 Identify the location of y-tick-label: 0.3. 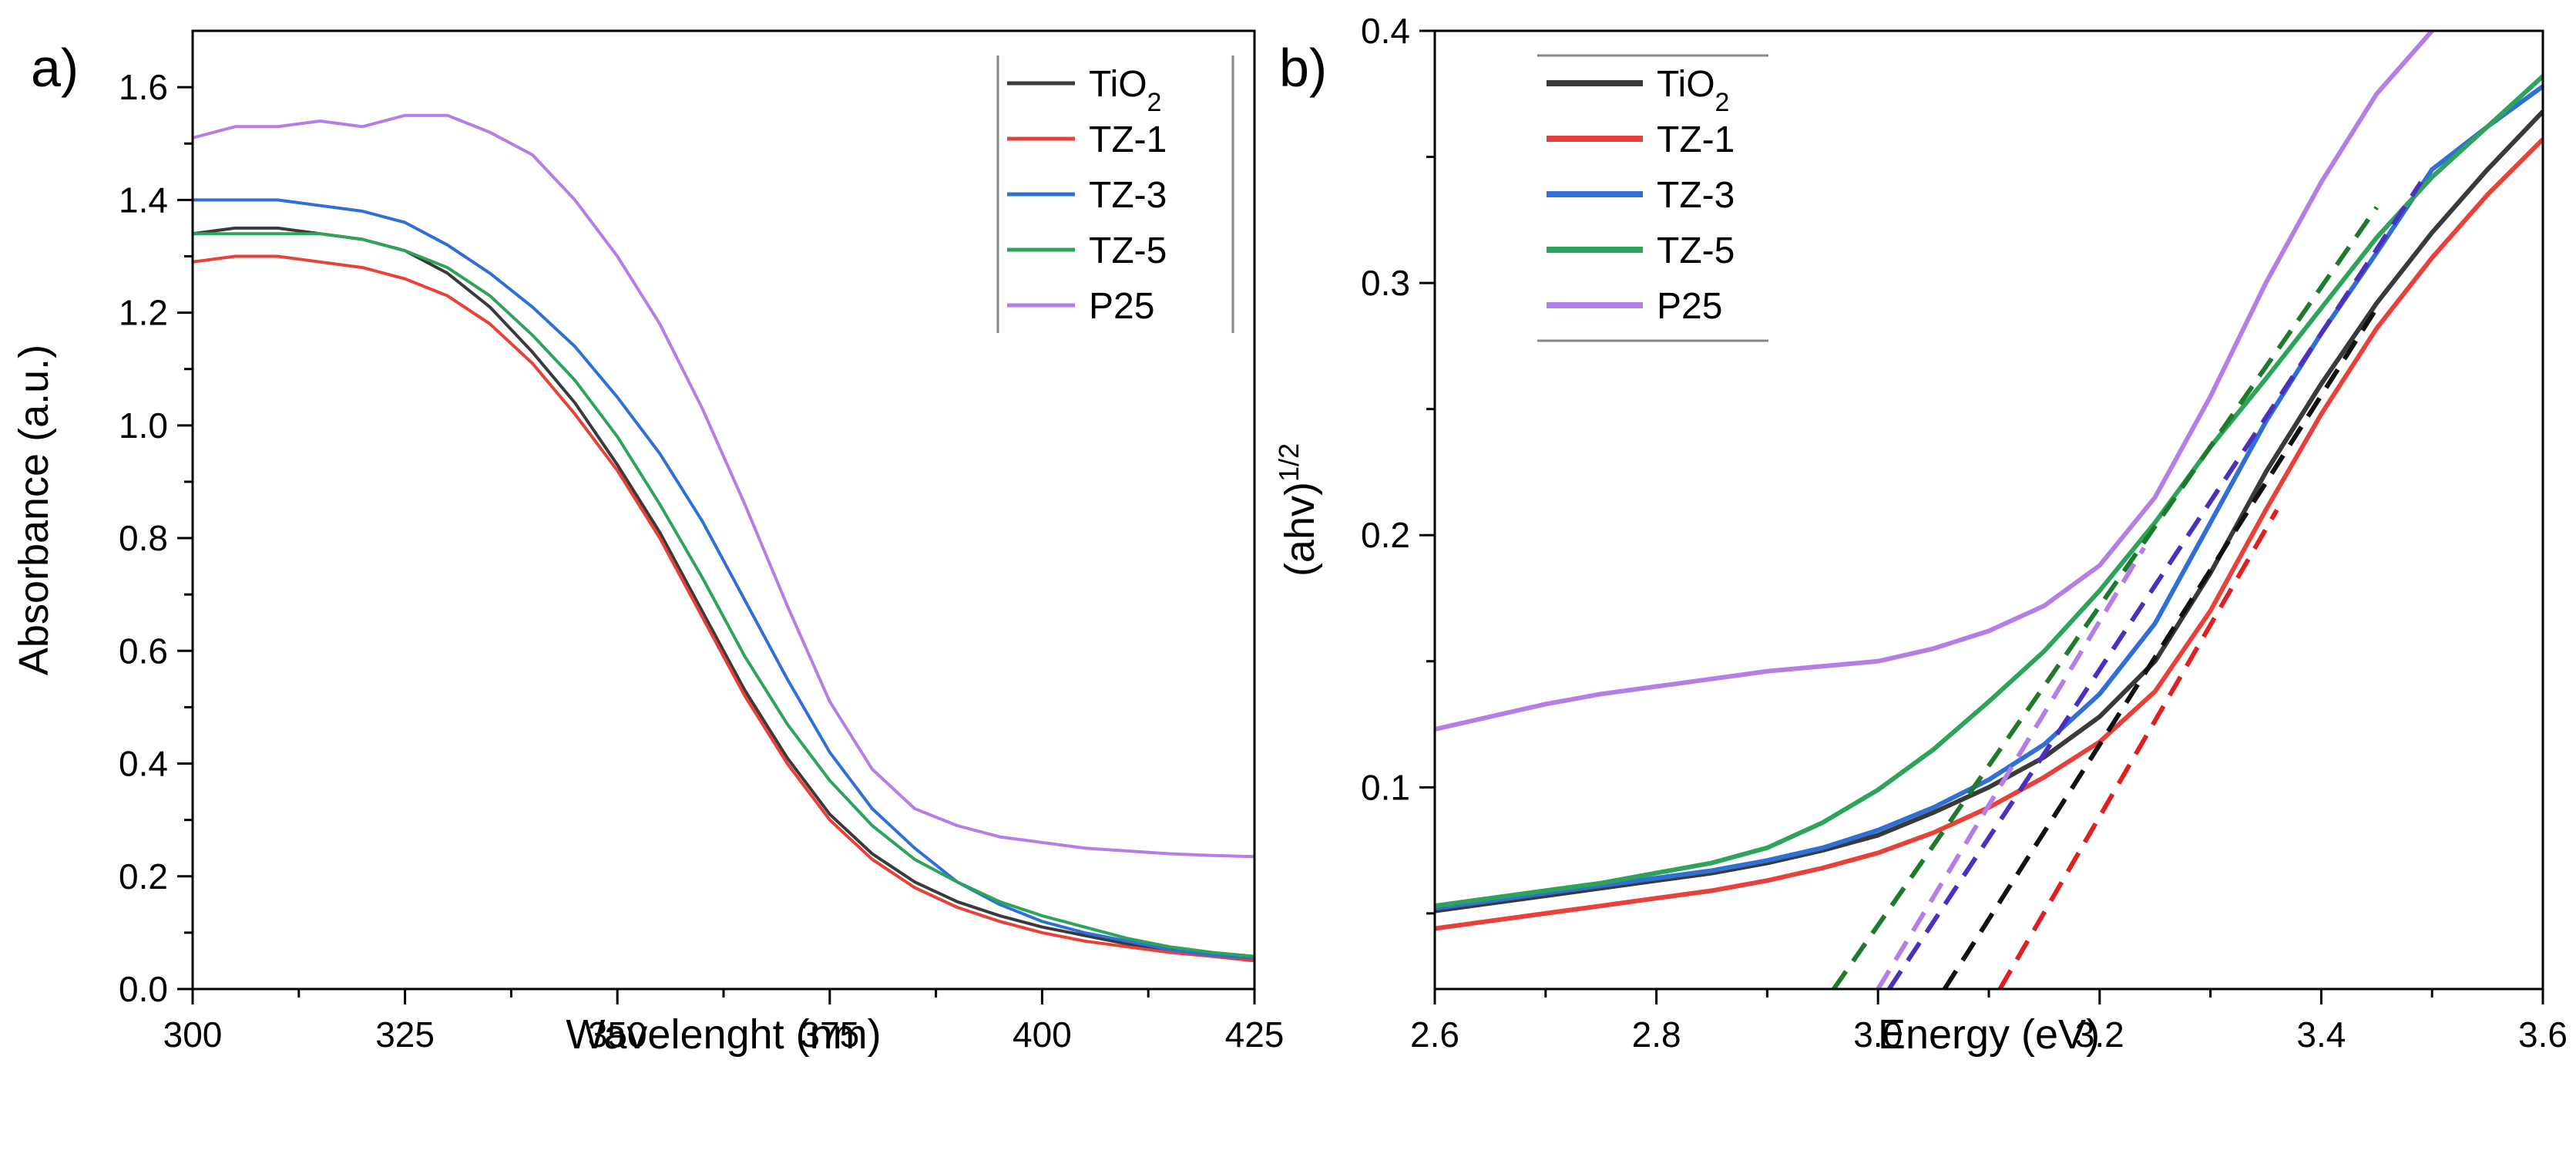
(1385, 283).